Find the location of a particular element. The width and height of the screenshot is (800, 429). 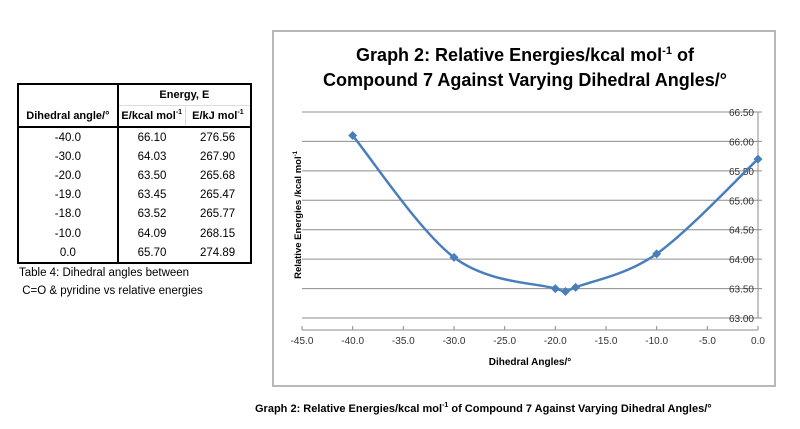

table-row: 0.0 65.70 274.89 is located at coordinates (134, 253).